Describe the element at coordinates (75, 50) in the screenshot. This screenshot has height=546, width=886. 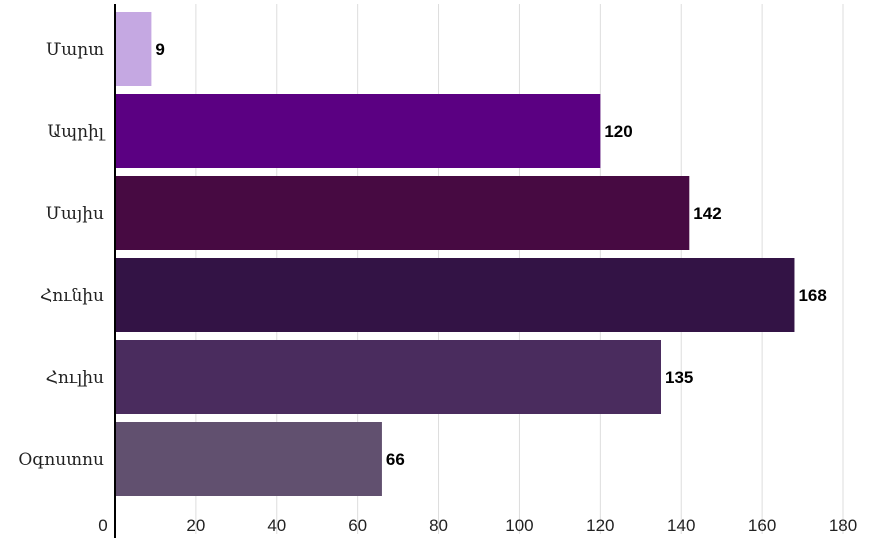
I see `category-label-1: Մարտ` at that location.